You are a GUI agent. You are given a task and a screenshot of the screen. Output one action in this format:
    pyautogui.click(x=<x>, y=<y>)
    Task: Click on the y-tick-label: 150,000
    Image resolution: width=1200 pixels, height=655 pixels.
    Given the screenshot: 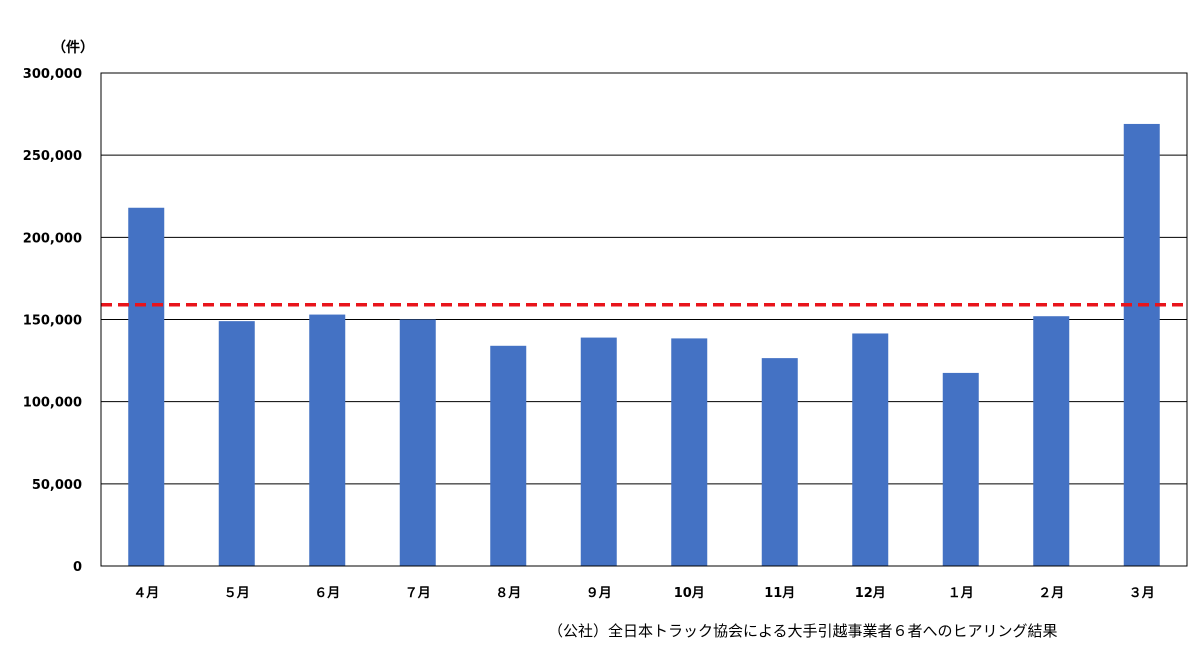 What is the action you would take?
    pyautogui.click(x=52, y=321)
    